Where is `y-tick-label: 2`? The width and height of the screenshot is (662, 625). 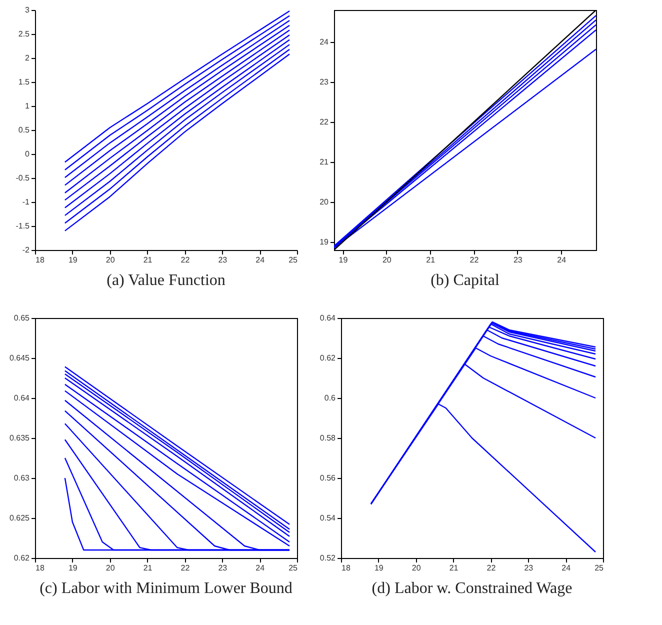 y-tick-label: 2 is located at coordinates (27, 58).